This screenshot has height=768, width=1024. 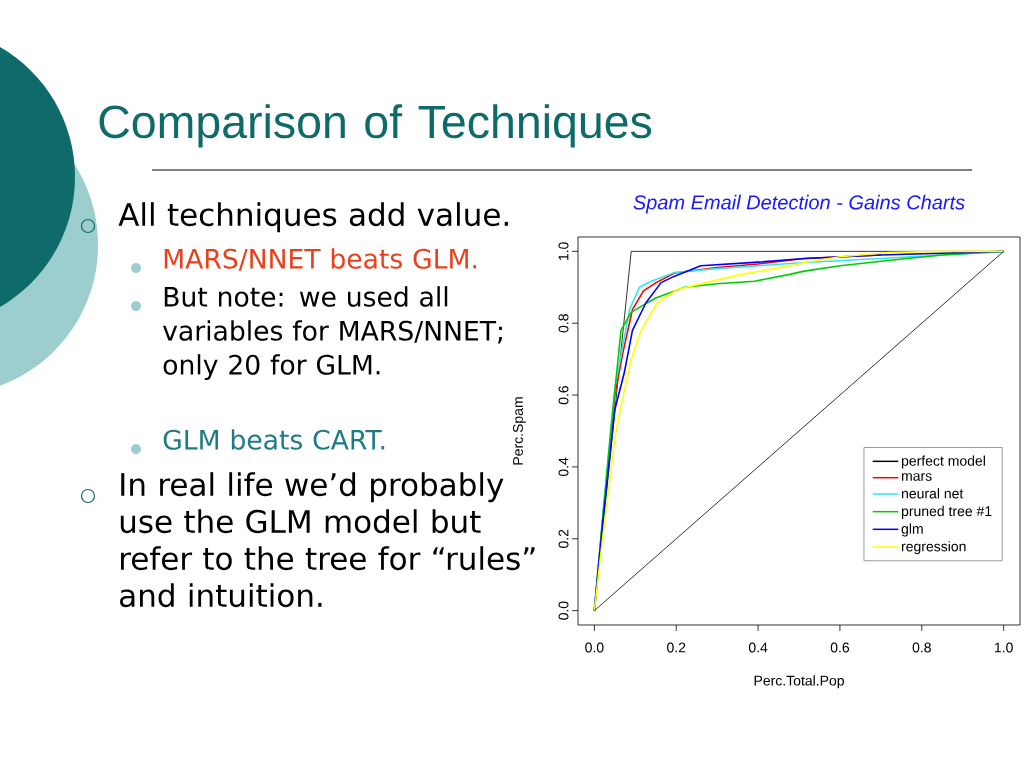 What do you see at coordinates (916, 477) in the screenshot?
I see `legend-label: mars` at bounding box center [916, 477].